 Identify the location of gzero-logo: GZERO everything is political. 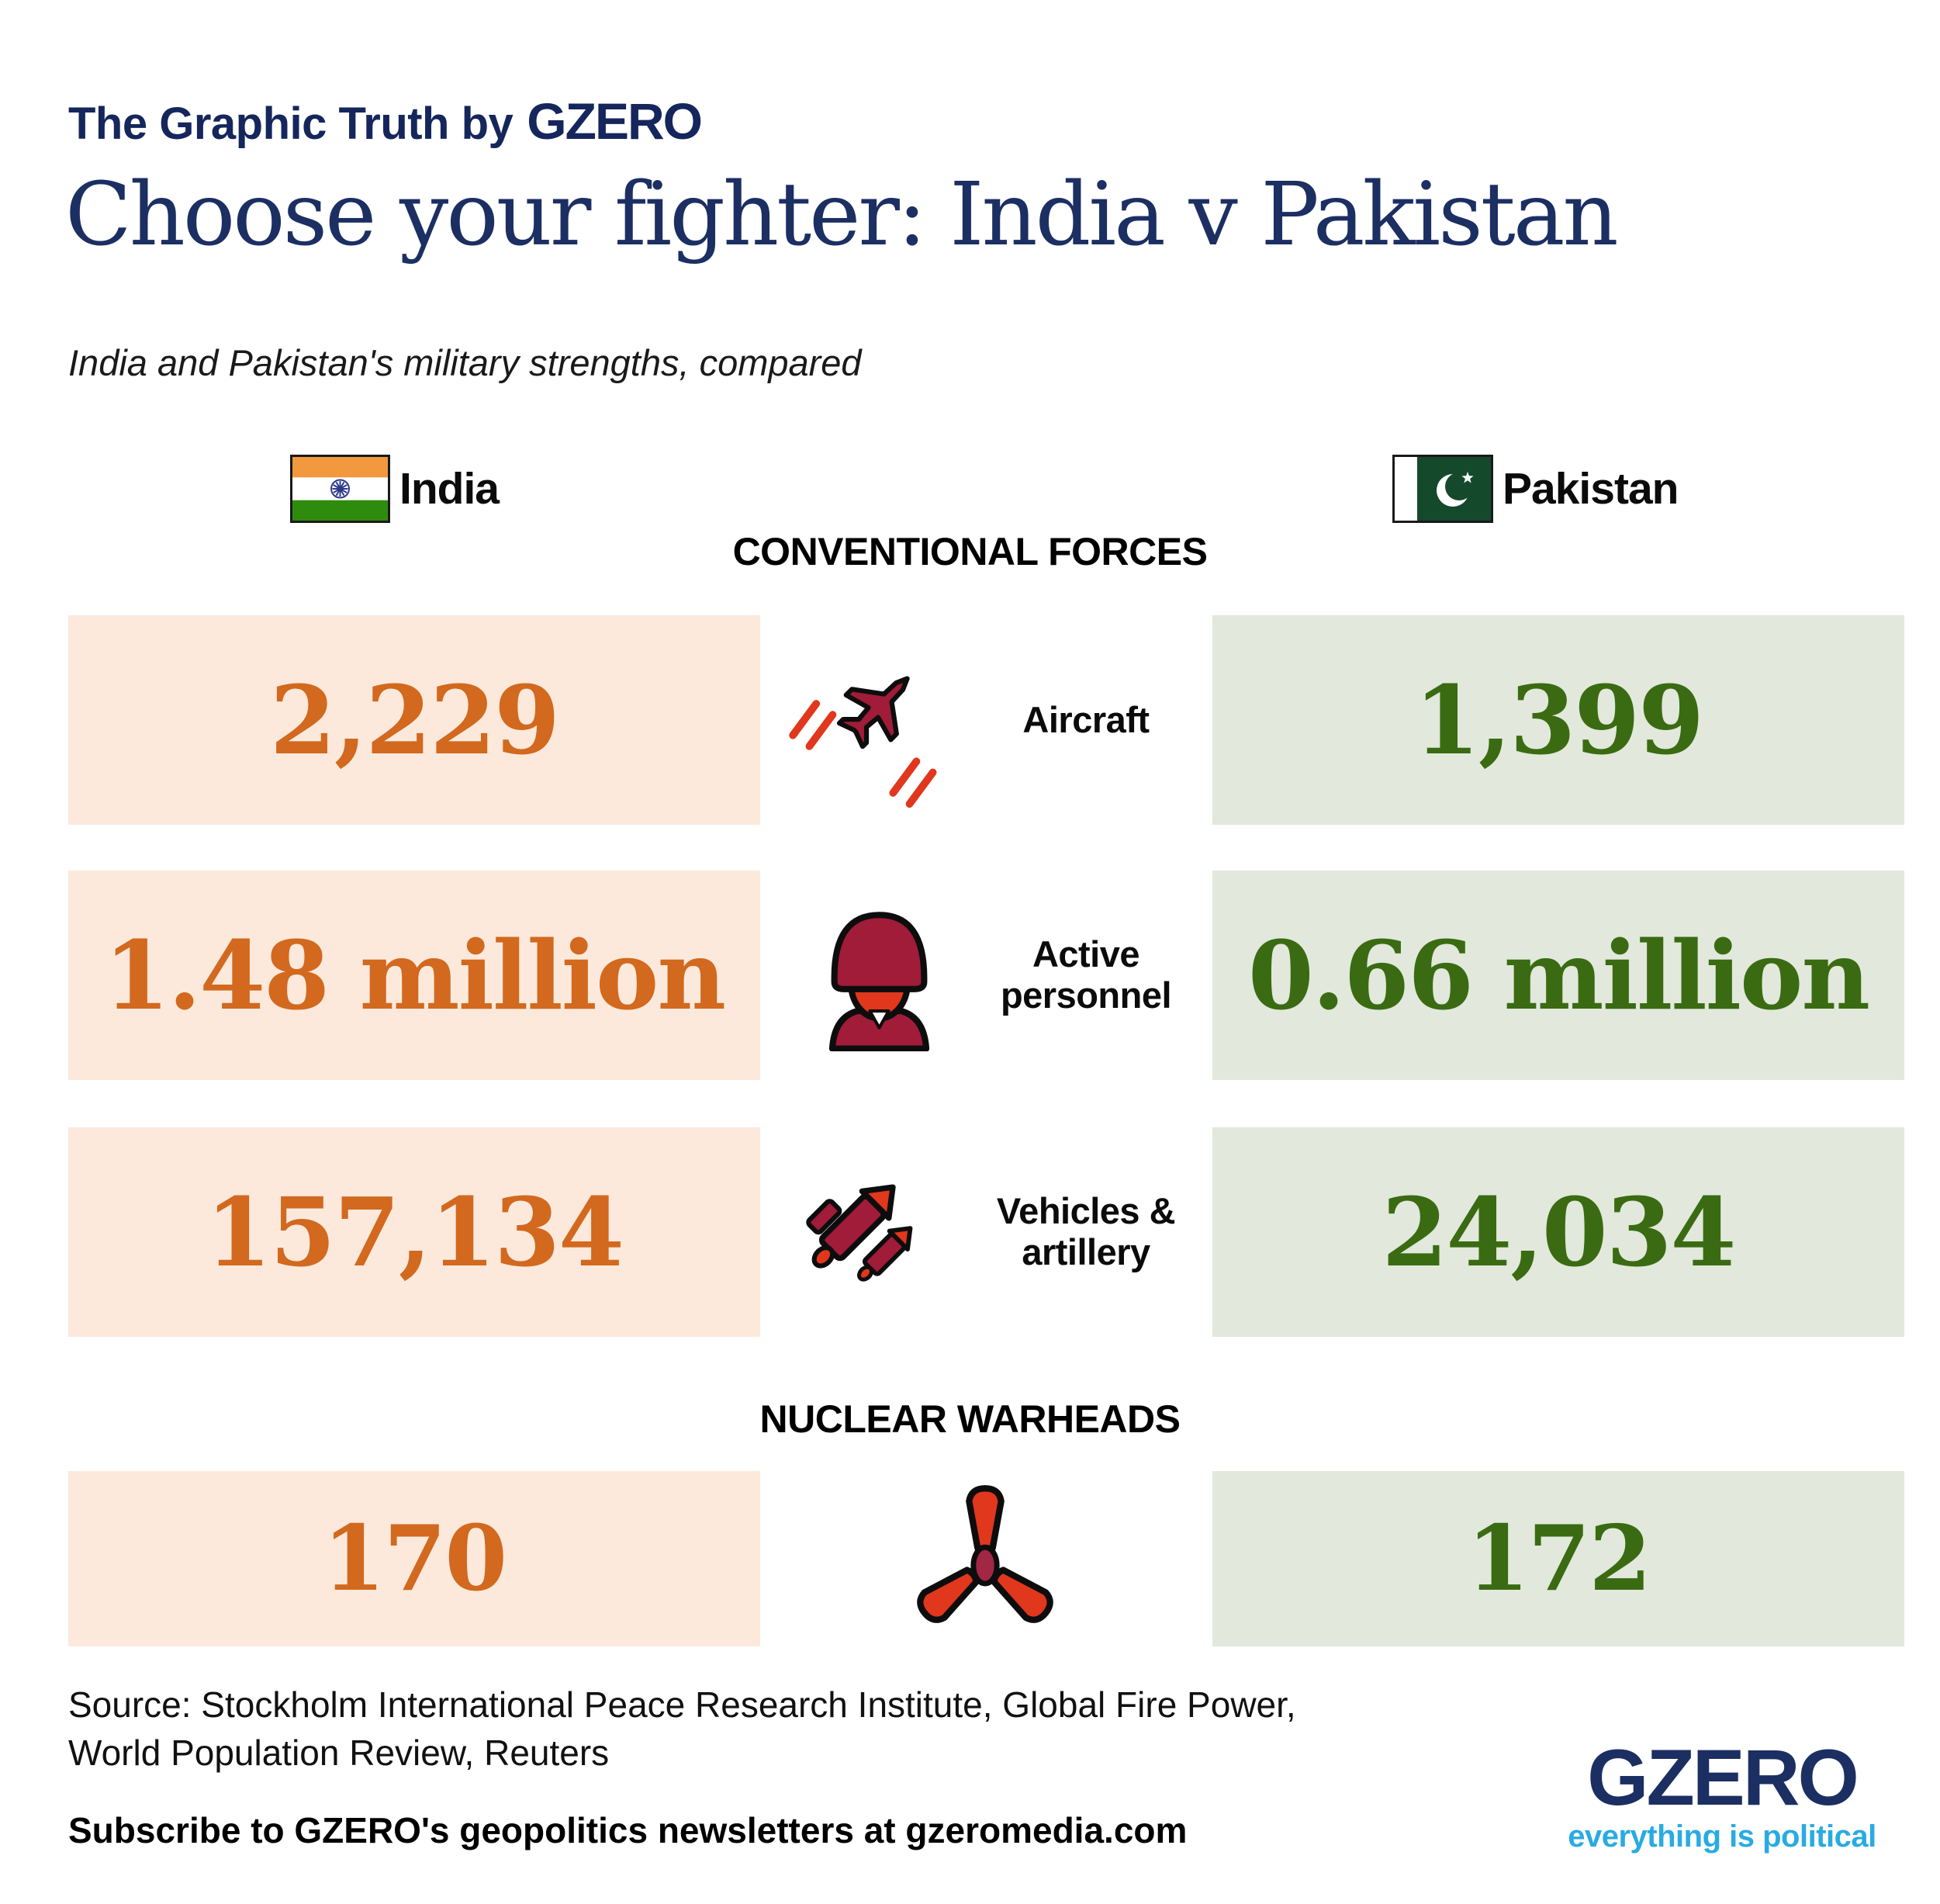
(1722, 1795).